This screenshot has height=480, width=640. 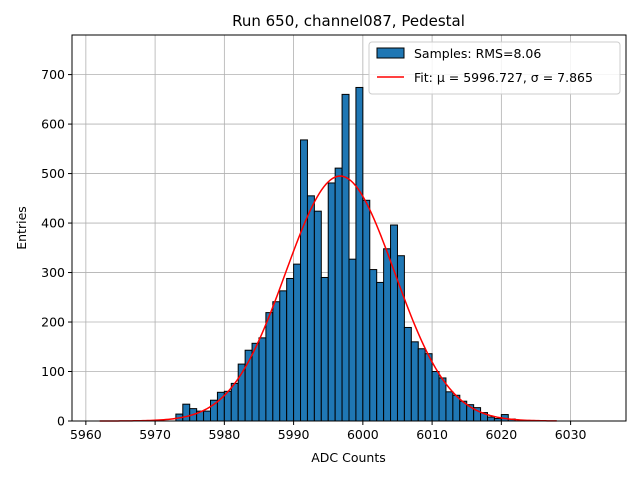 What do you see at coordinates (477, 53) in the screenshot?
I see `legend-label-samples: Samples: RMS=8.06` at bounding box center [477, 53].